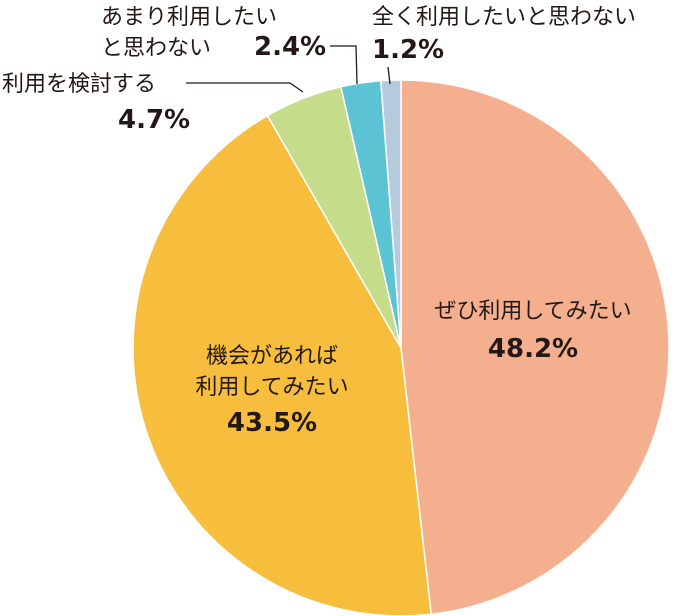 This screenshot has width=690, height=616. Describe the element at coordinates (271, 387) in the screenshot. I see `slice-label-1-line-2: 利用してみたい` at that location.